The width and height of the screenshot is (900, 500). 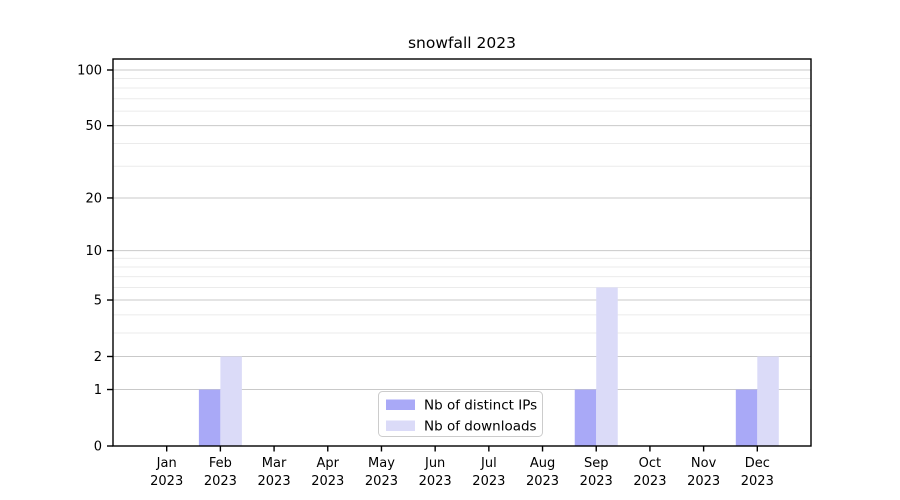 I want to click on x-tick-label-month: Jan, so click(x=166, y=463).